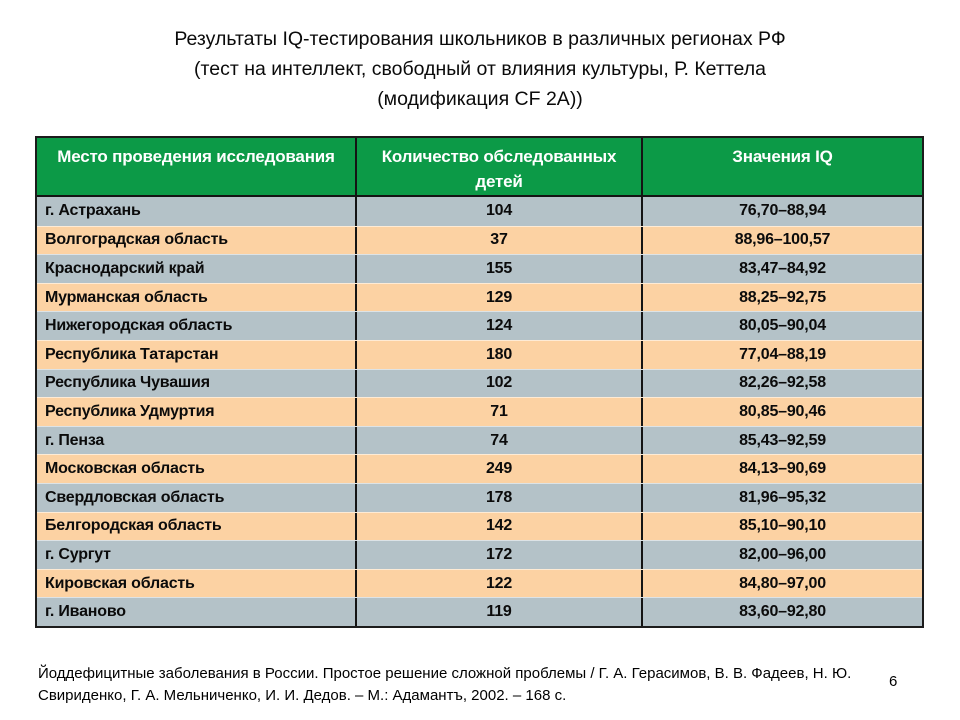 The height and width of the screenshot is (720, 960). I want to click on table-row: Мурманская область 129 88,25–92,75, so click(479, 297).